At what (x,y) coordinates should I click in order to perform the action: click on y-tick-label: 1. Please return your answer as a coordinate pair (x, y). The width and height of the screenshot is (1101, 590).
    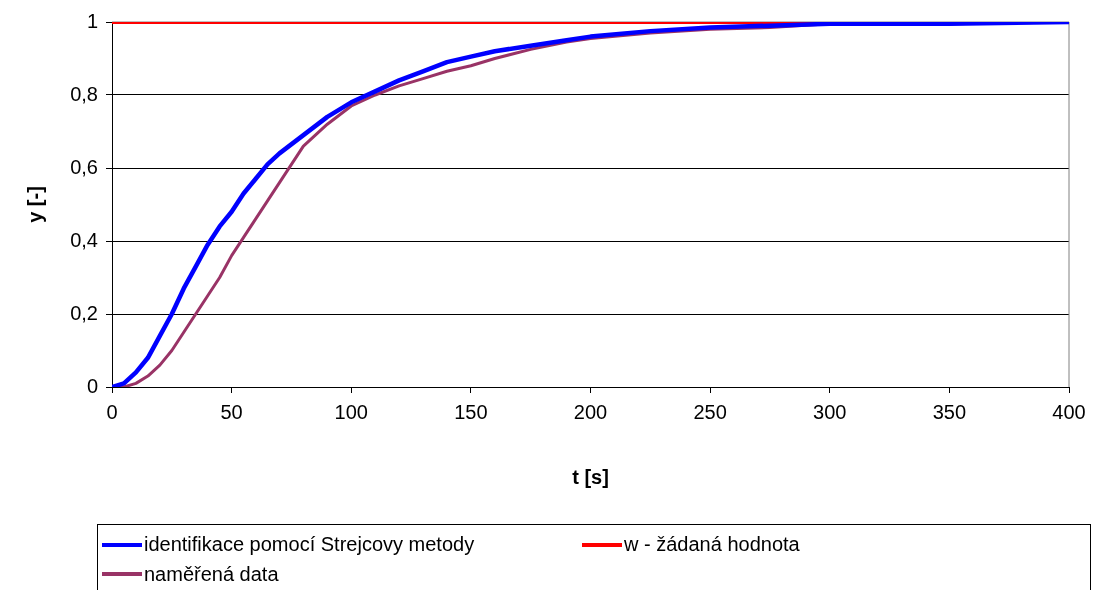
    Looking at the image, I should click on (92, 20).